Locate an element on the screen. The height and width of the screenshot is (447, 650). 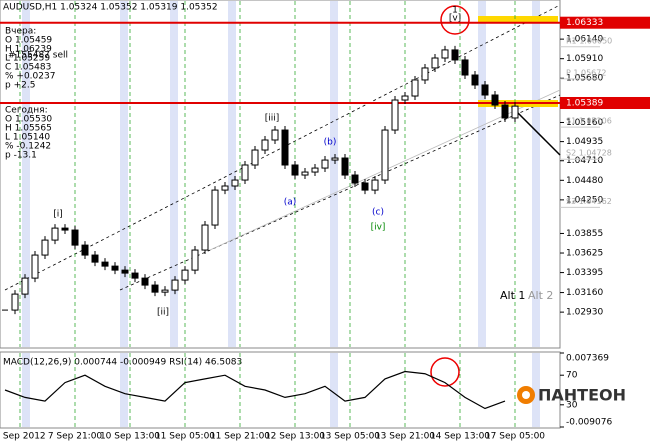
zone is located at coordinates (518, 19).